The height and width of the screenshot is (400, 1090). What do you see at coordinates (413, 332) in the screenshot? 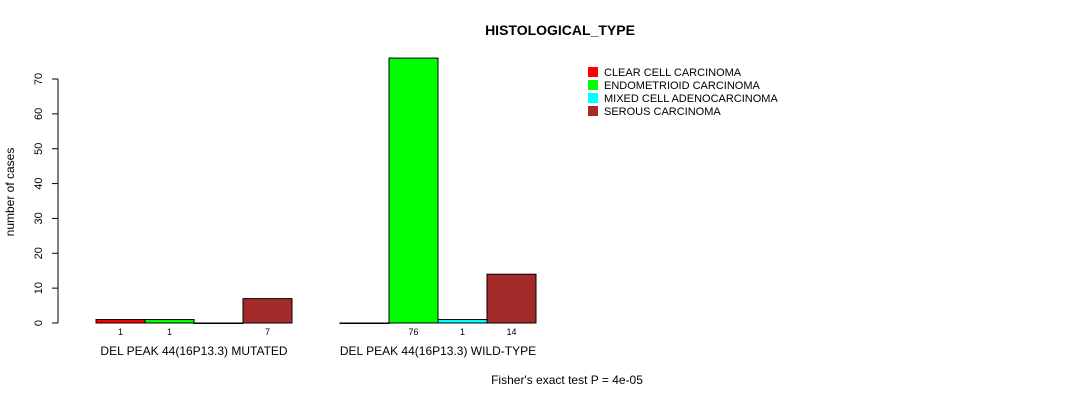
I see `bar-value-label: 76` at bounding box center [413, 332].